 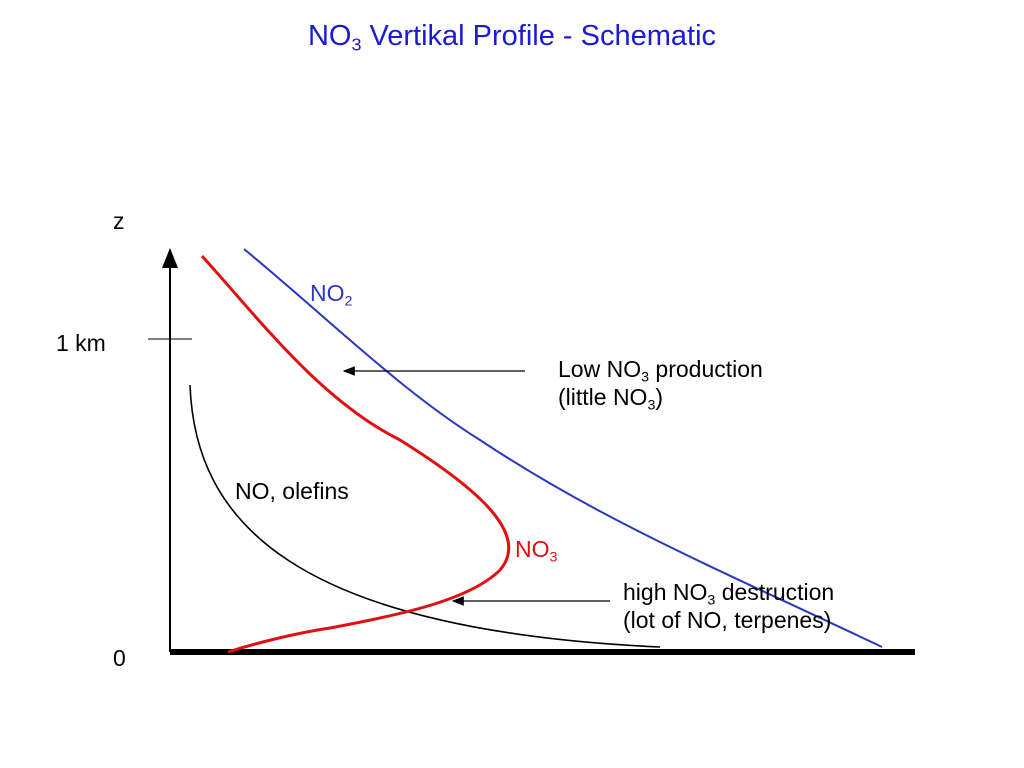 What do you see at coordinates (119, 658) in the screenshot?
I see `zero-label: 0` at bounding box center [119, 658].